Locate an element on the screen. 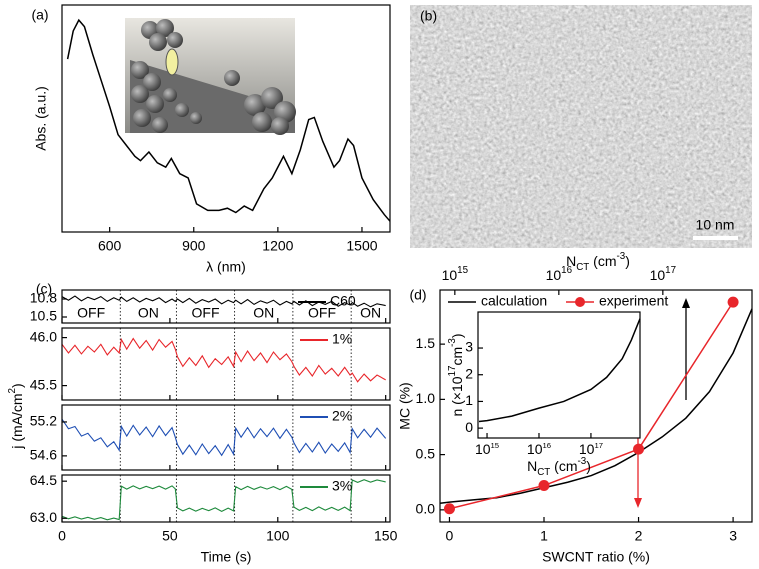 The height and width of the screenshot is (569, 759). tick-label: 10.8 is located at coordinates (43, 298).